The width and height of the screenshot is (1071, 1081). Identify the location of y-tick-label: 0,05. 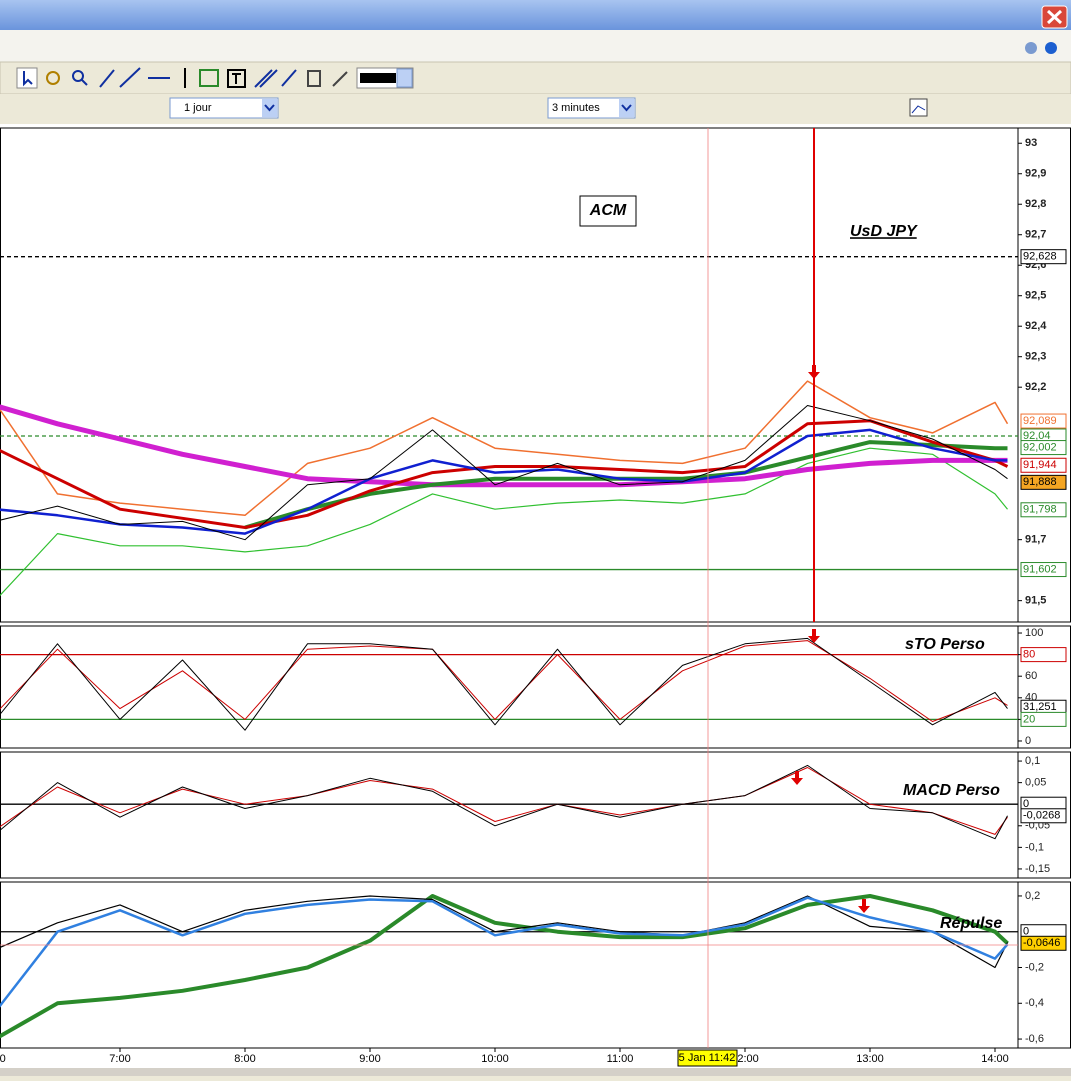
(1035, 783).